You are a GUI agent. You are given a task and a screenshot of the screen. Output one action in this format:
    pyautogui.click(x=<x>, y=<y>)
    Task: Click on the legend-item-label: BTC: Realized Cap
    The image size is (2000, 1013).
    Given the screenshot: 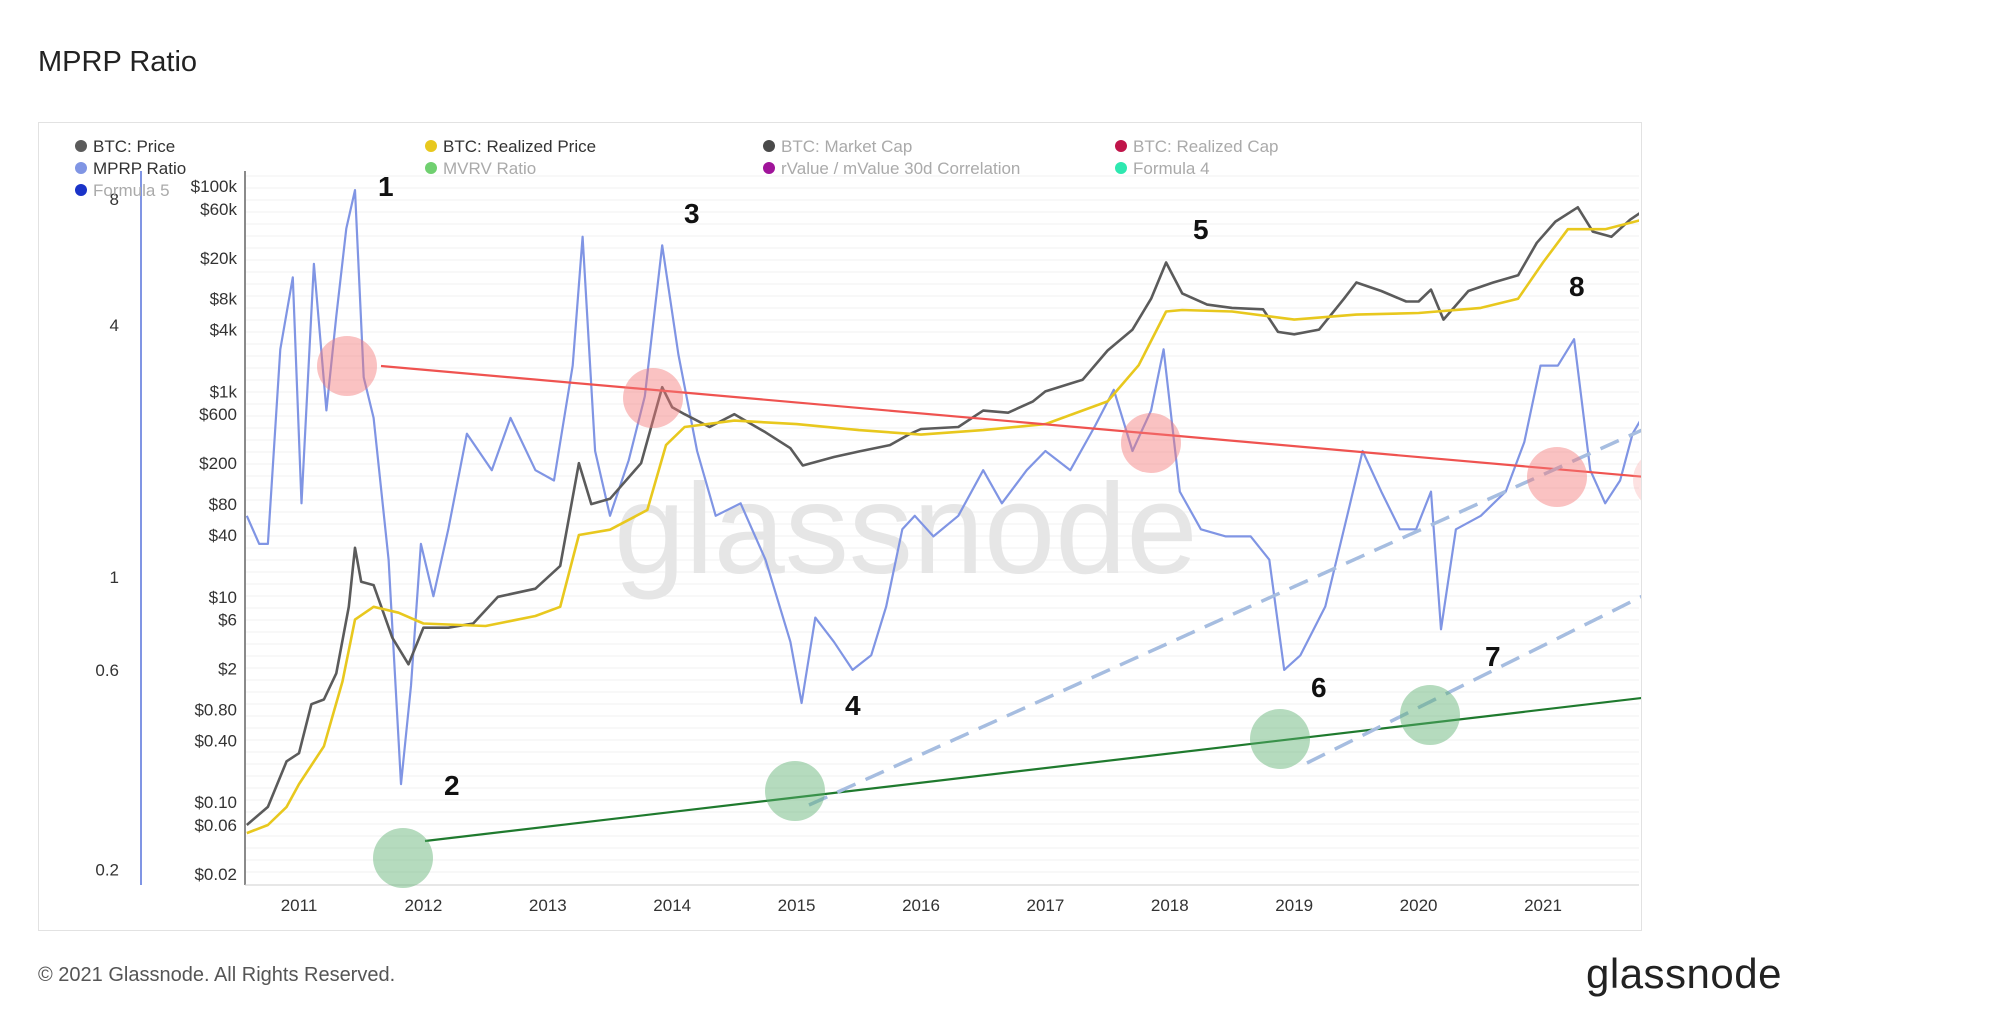 What is the action you would take?
    pyautogui.click(x=1206, y=146)
    